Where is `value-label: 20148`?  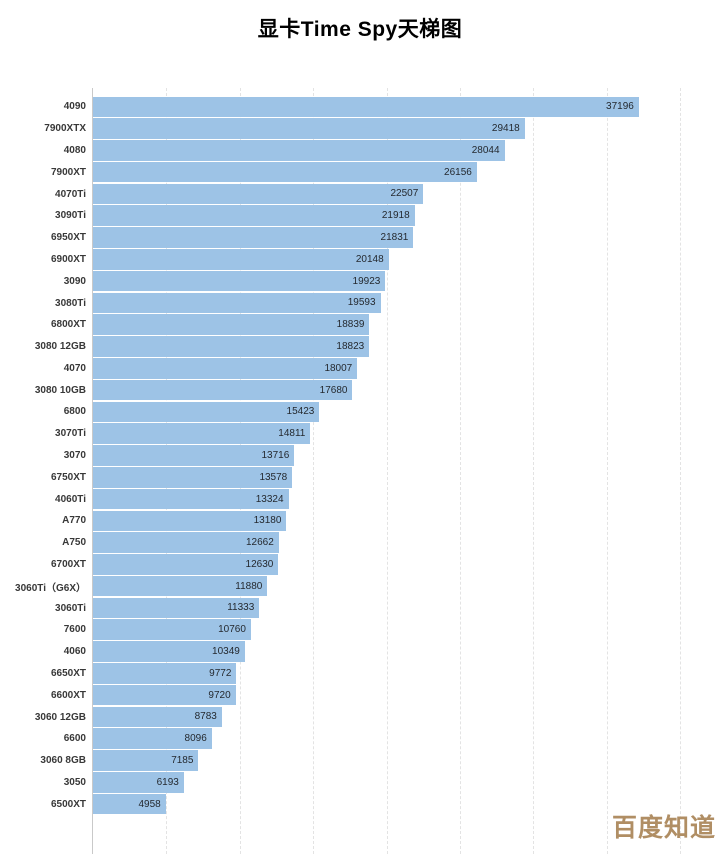 value-label: 20148 is located at coordinates (369, 259).